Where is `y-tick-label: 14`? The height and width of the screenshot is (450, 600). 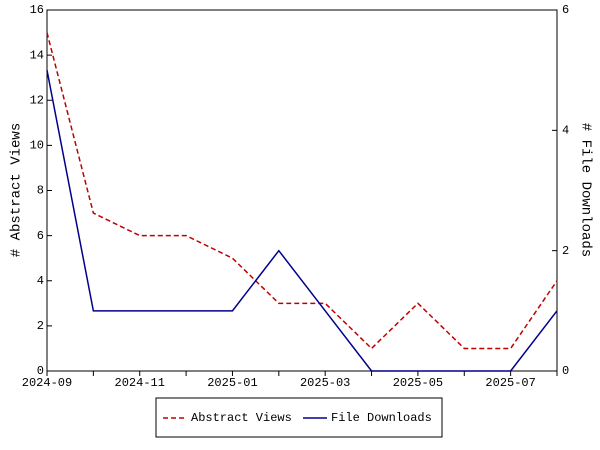
y-tick-label: 14 is located at coordinates (37, 55).